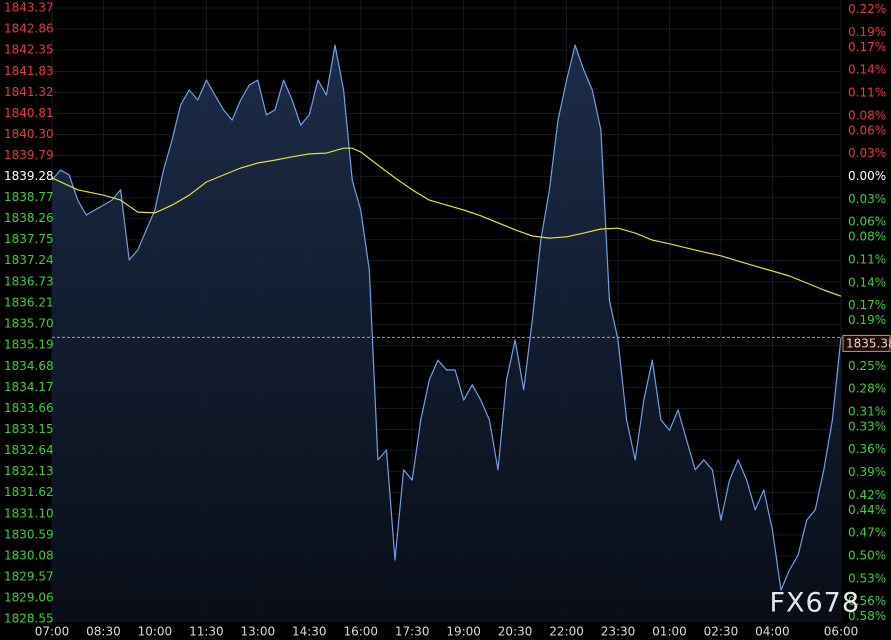 The height and width of the screenshot is (640, 891). I want to click on y-tick-label: 1841.32, so click(29, 92).